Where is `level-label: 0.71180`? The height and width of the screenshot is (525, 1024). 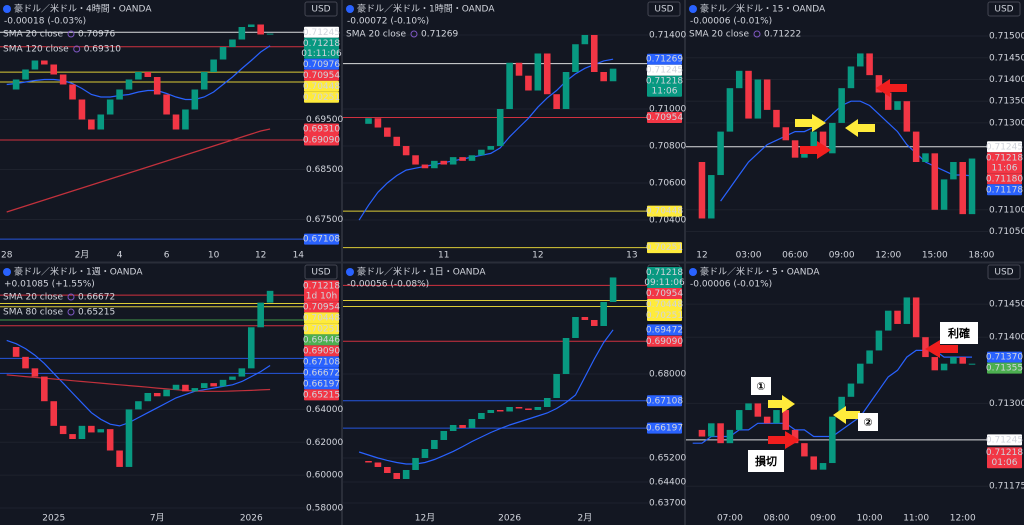 level-label: 0.71180 is located at coordinates (1004, 179).